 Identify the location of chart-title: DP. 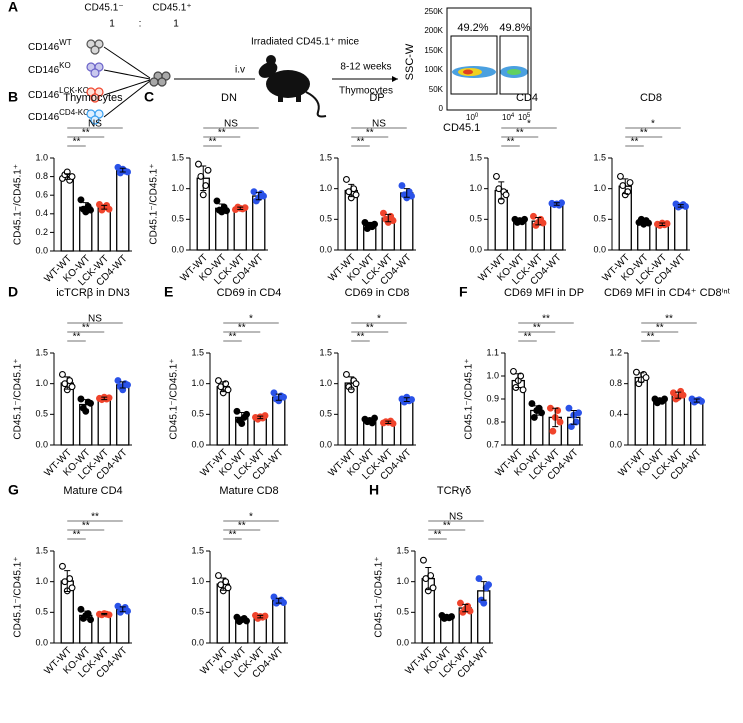
(376, 98).